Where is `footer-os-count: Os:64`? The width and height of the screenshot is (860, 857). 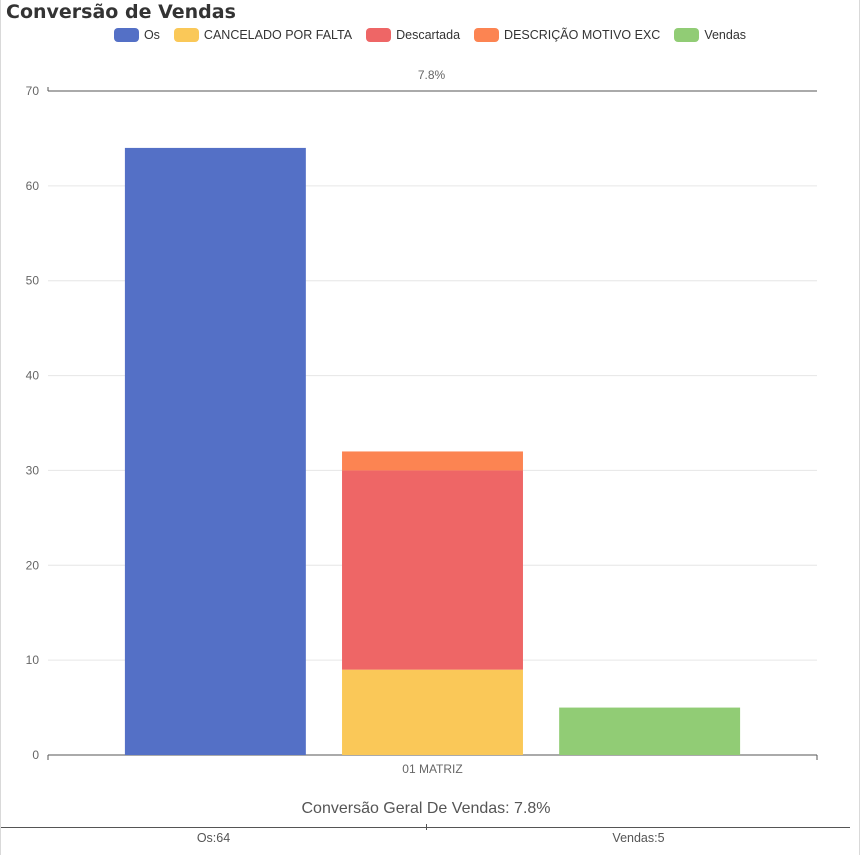 footer-os-count: Os:64 is located at coordinates (213, 838).